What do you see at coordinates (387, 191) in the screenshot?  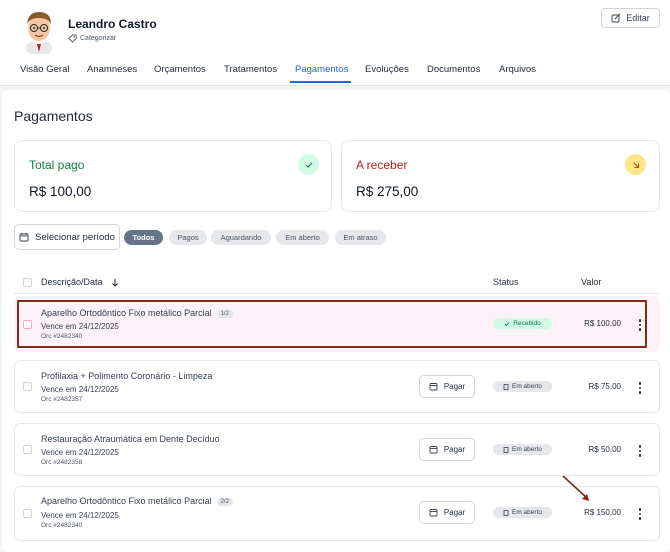 I see `receivable-value: R$ 275,00` at bounding box center [387, 191].